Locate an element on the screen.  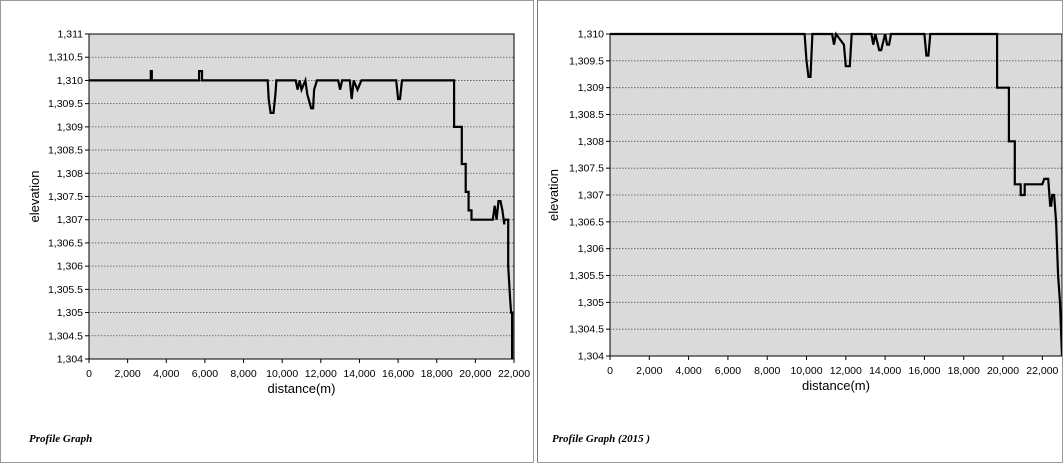
y-tick-label: 1,310.5 is located at coordinates (65, 58).